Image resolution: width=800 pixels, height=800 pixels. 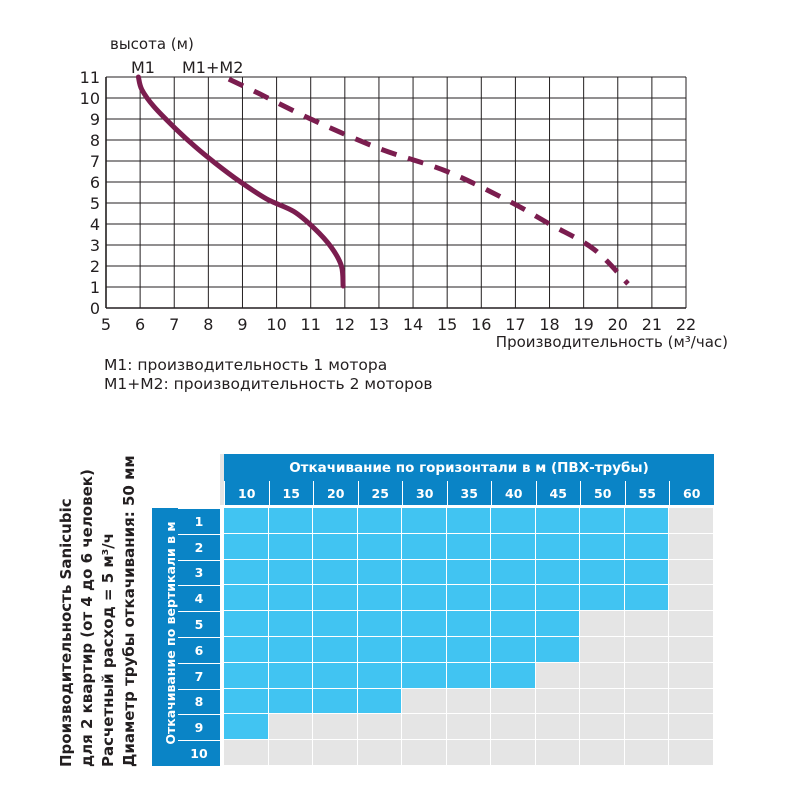 What do you see at coordinates (174, 324) in the screenshot?
I see `x-tick-label: 7` at bounding box center [174, 324].